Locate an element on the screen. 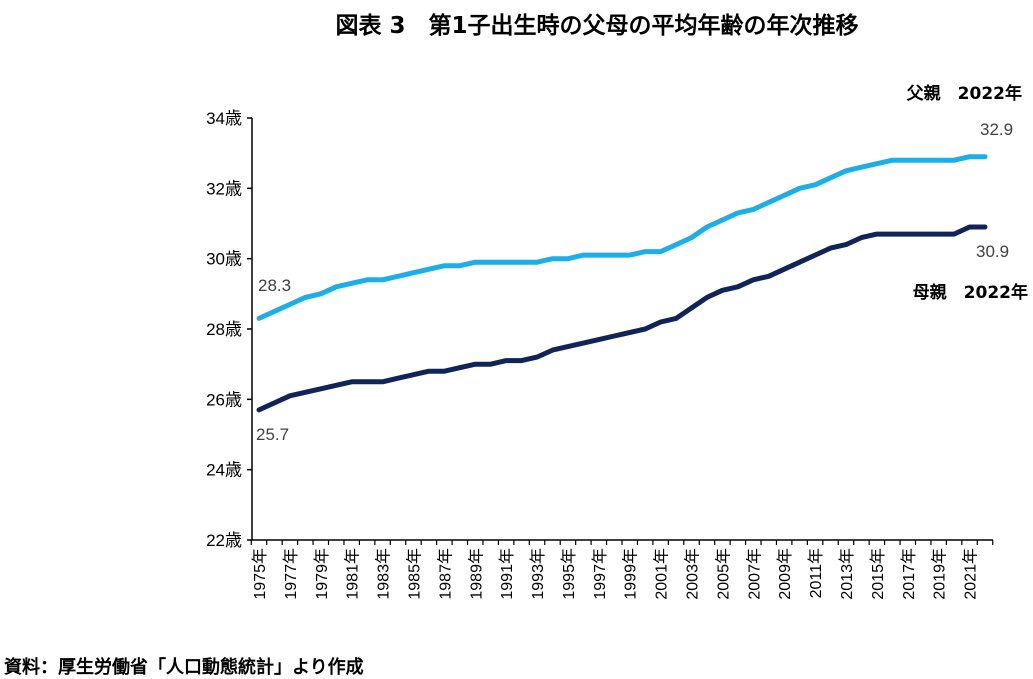  x-tick-label: 1995年 is located at coordinates (569, 574).